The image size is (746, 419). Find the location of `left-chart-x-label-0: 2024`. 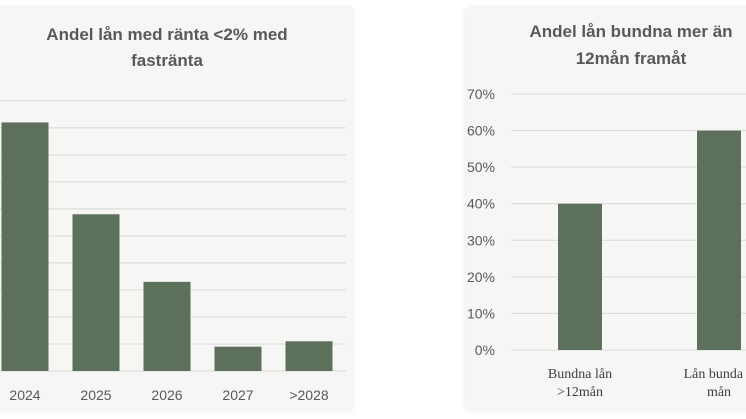

left-chart-x-label-0: 2024 is located at coordinates (24, 395).